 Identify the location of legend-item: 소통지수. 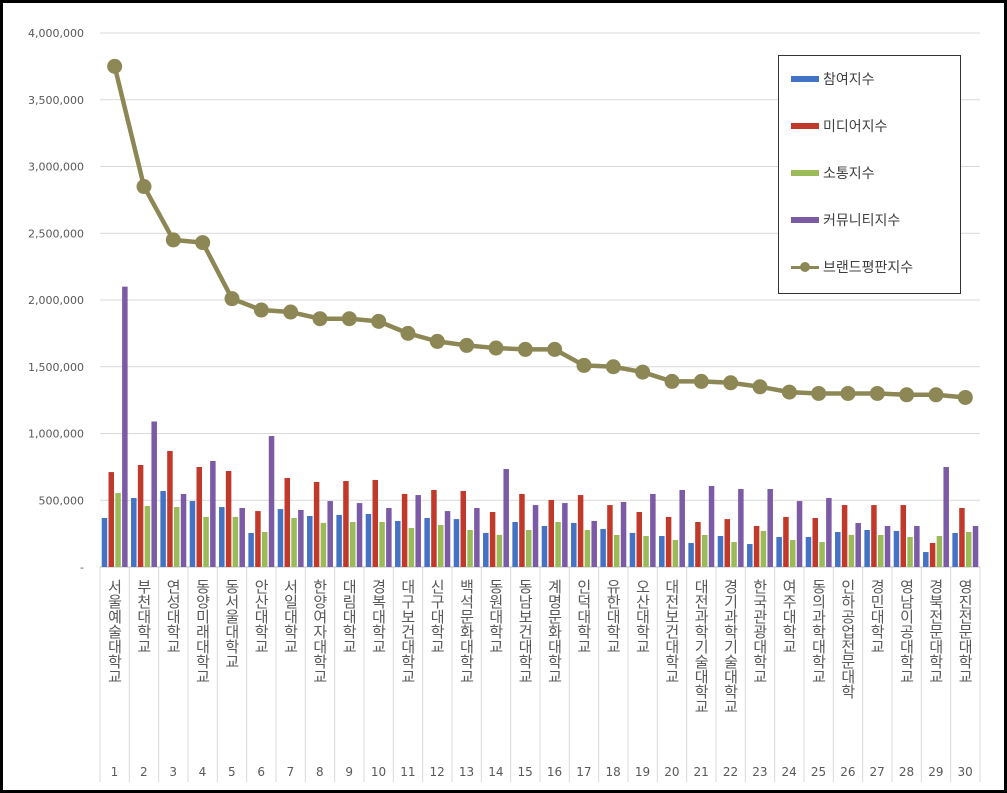
(833, 173).